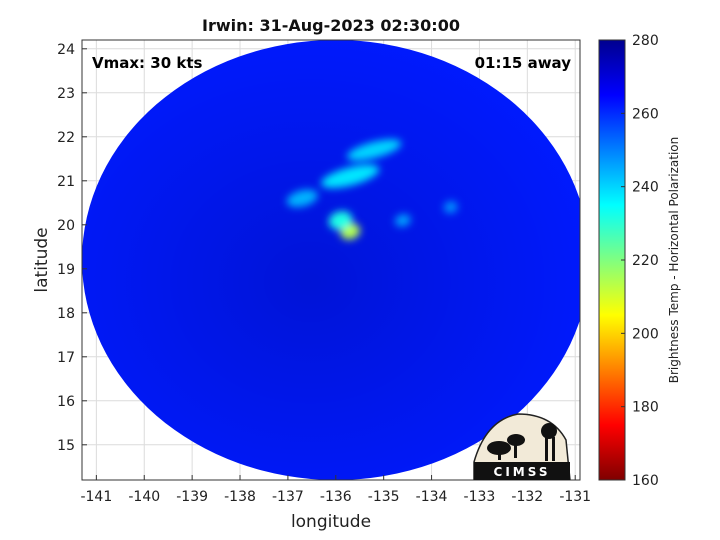  What do you see at coordinates (645, 41) in the screenshot?
I see `colorbar-tick-label: 280` at bounding box center [645, 41].